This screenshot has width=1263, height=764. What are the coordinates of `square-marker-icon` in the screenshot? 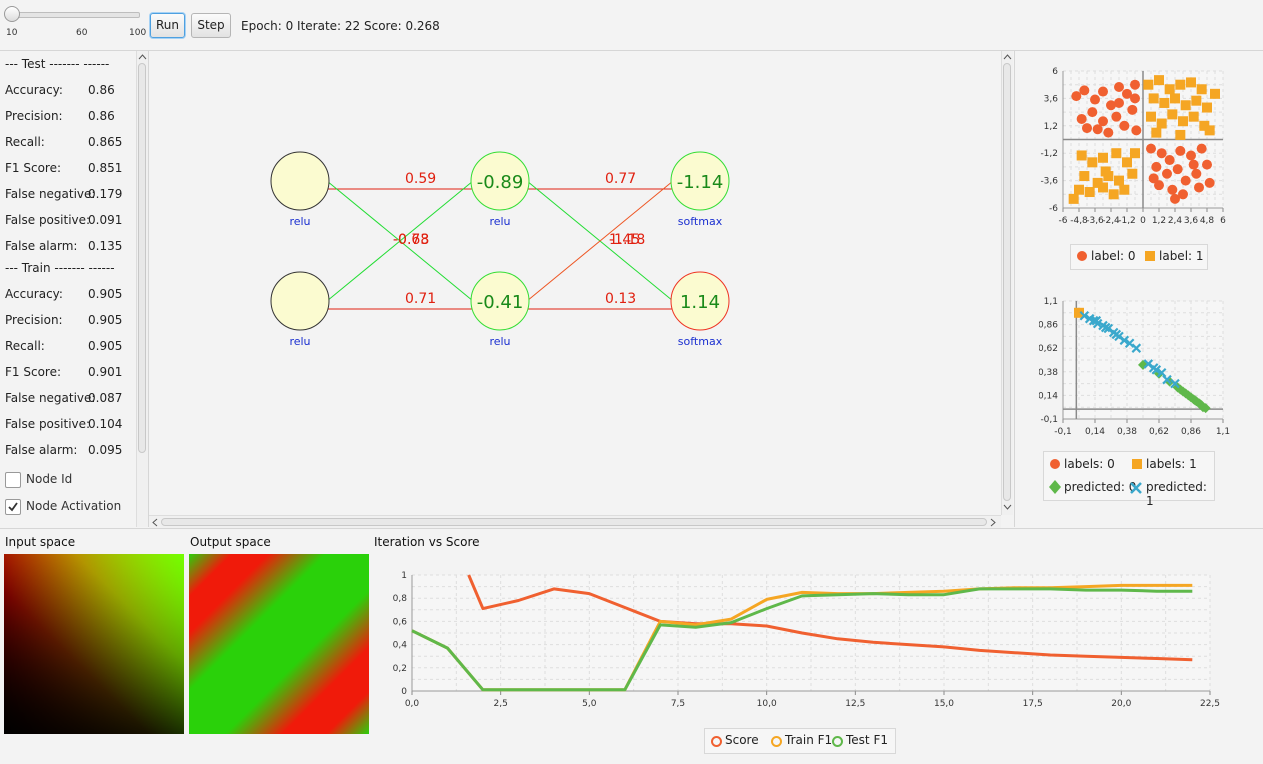 It's located at (1150, 256).